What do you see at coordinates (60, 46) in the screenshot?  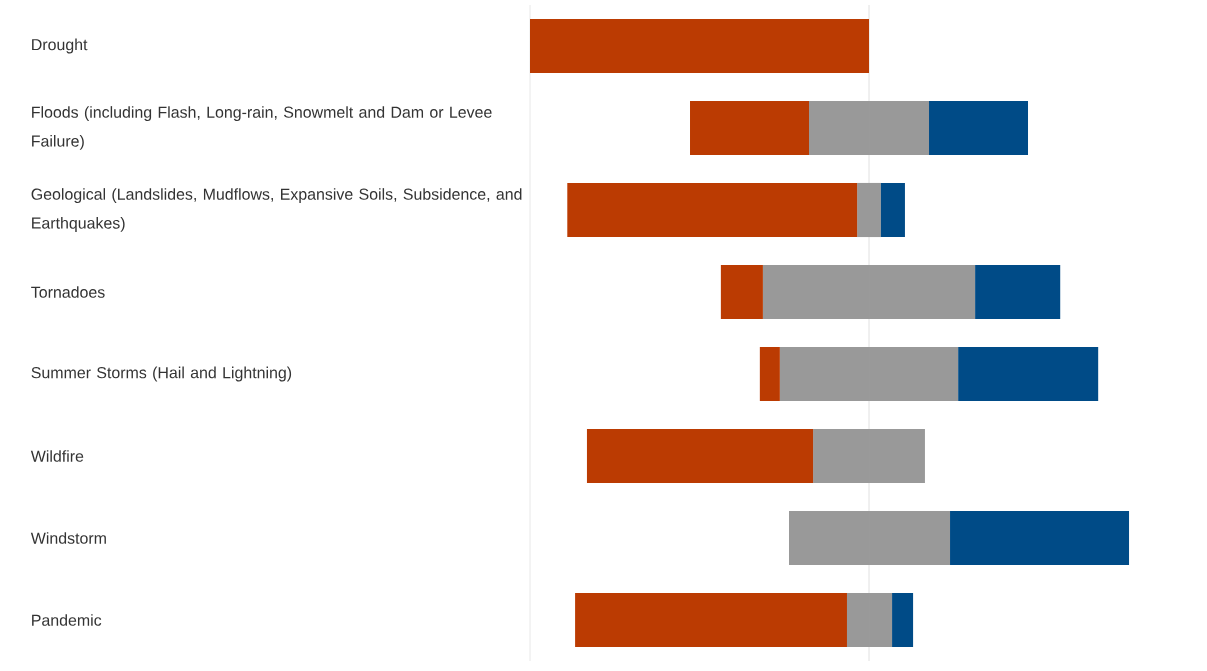 I see `y-tick-label: Drought` at bounding box center [60, 46].